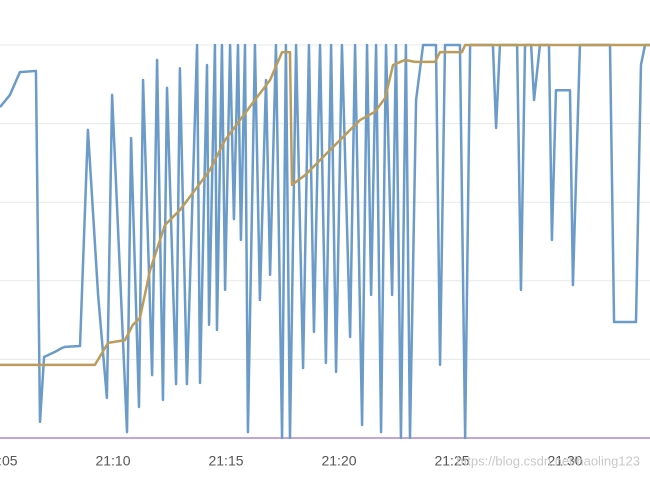 Image resolution: width=650 pixels, height=477 pixels. I want to click on x-tick-label: 21:10, so click(112, 461).